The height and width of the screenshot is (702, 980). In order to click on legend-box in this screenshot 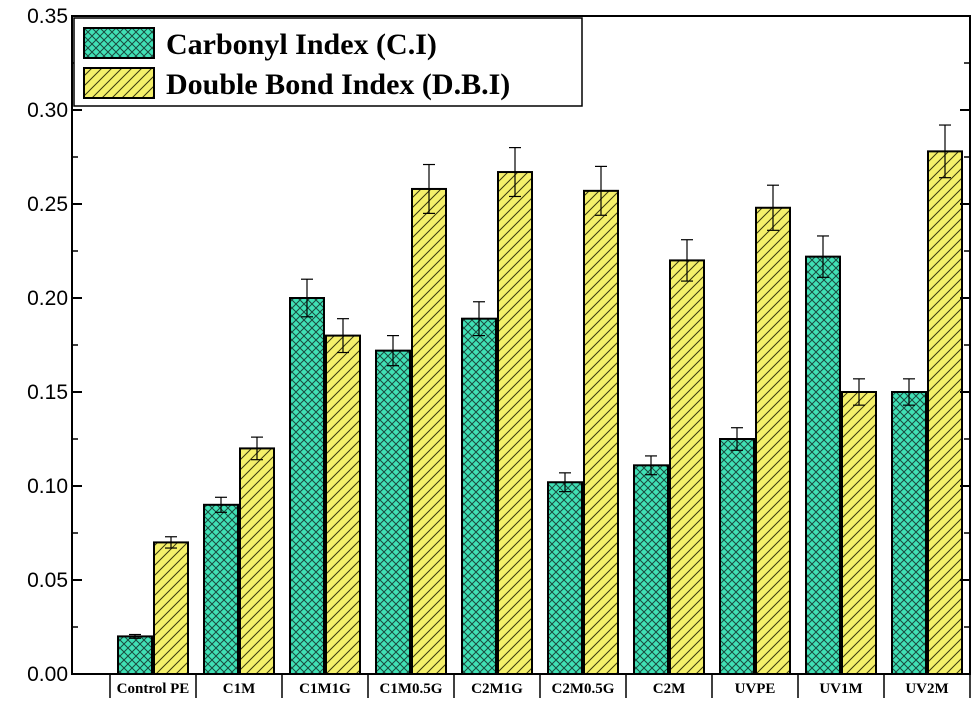, I will do `click(328, 62)`.